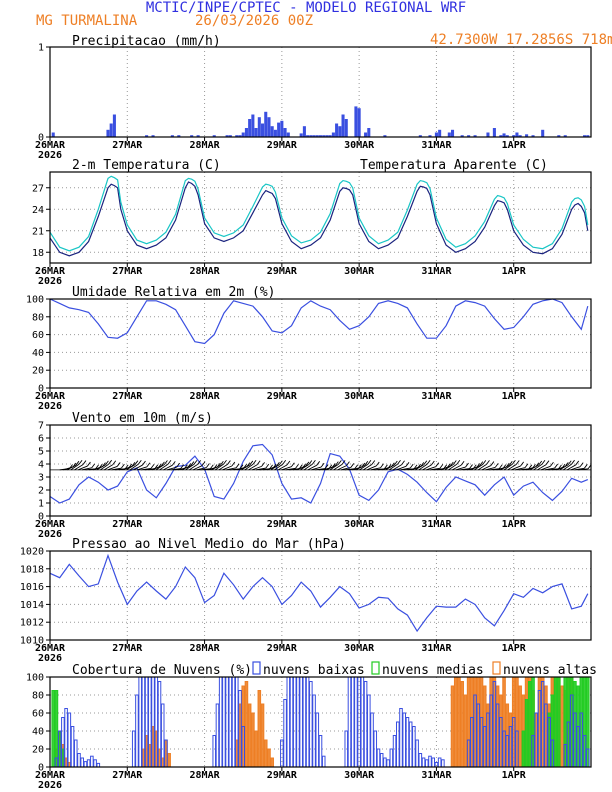 This screenshot has width=612, height=792. What do you see at coordinates (127, 524) in the screenshot?
I see `x-tick-label: 27MAR` at bounding box center [127, 524].